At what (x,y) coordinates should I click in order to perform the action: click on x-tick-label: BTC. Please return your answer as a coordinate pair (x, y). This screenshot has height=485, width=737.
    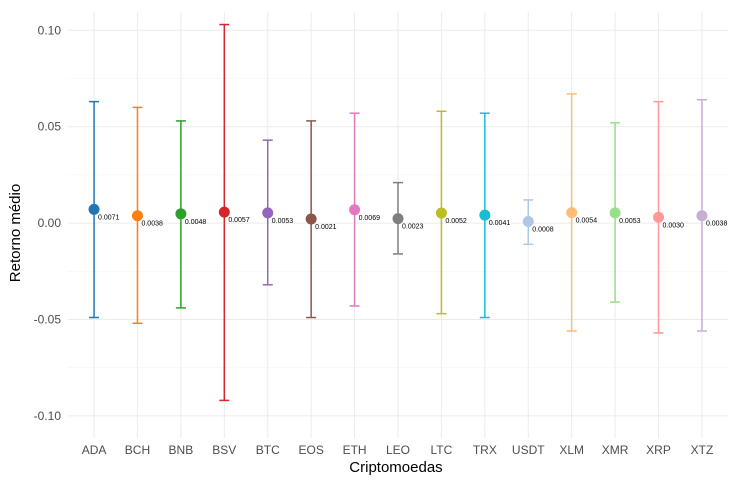
    Looking at the image, I should click on (268, 450).